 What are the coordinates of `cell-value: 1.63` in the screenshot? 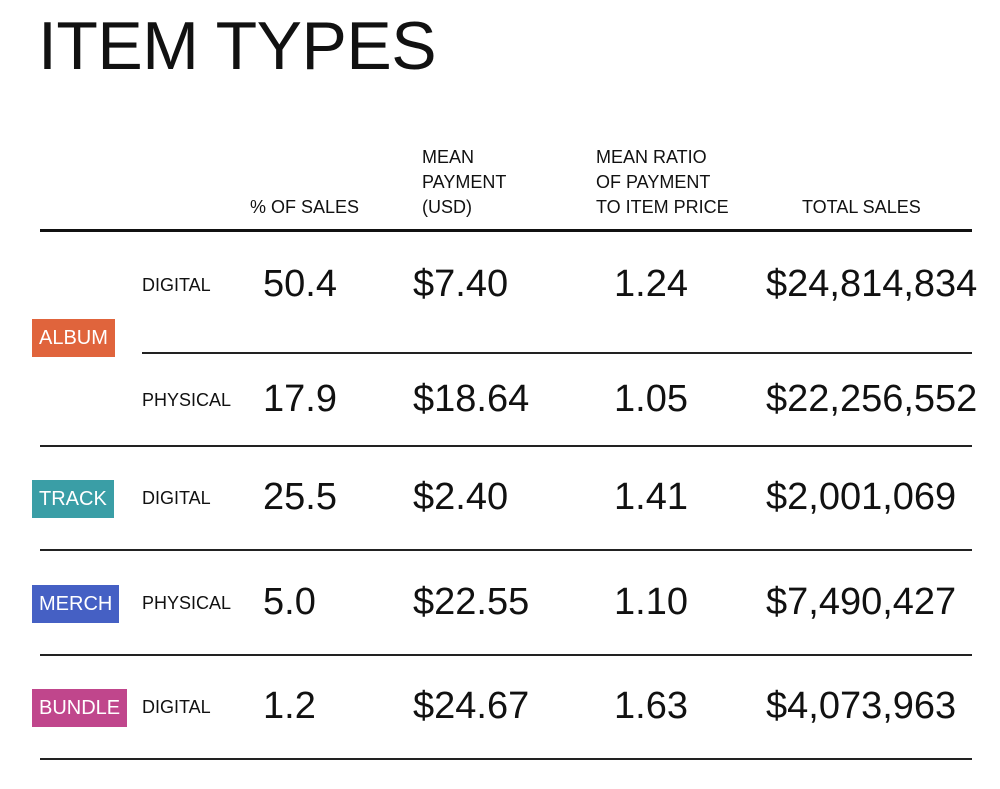 It's located at (651, 706).